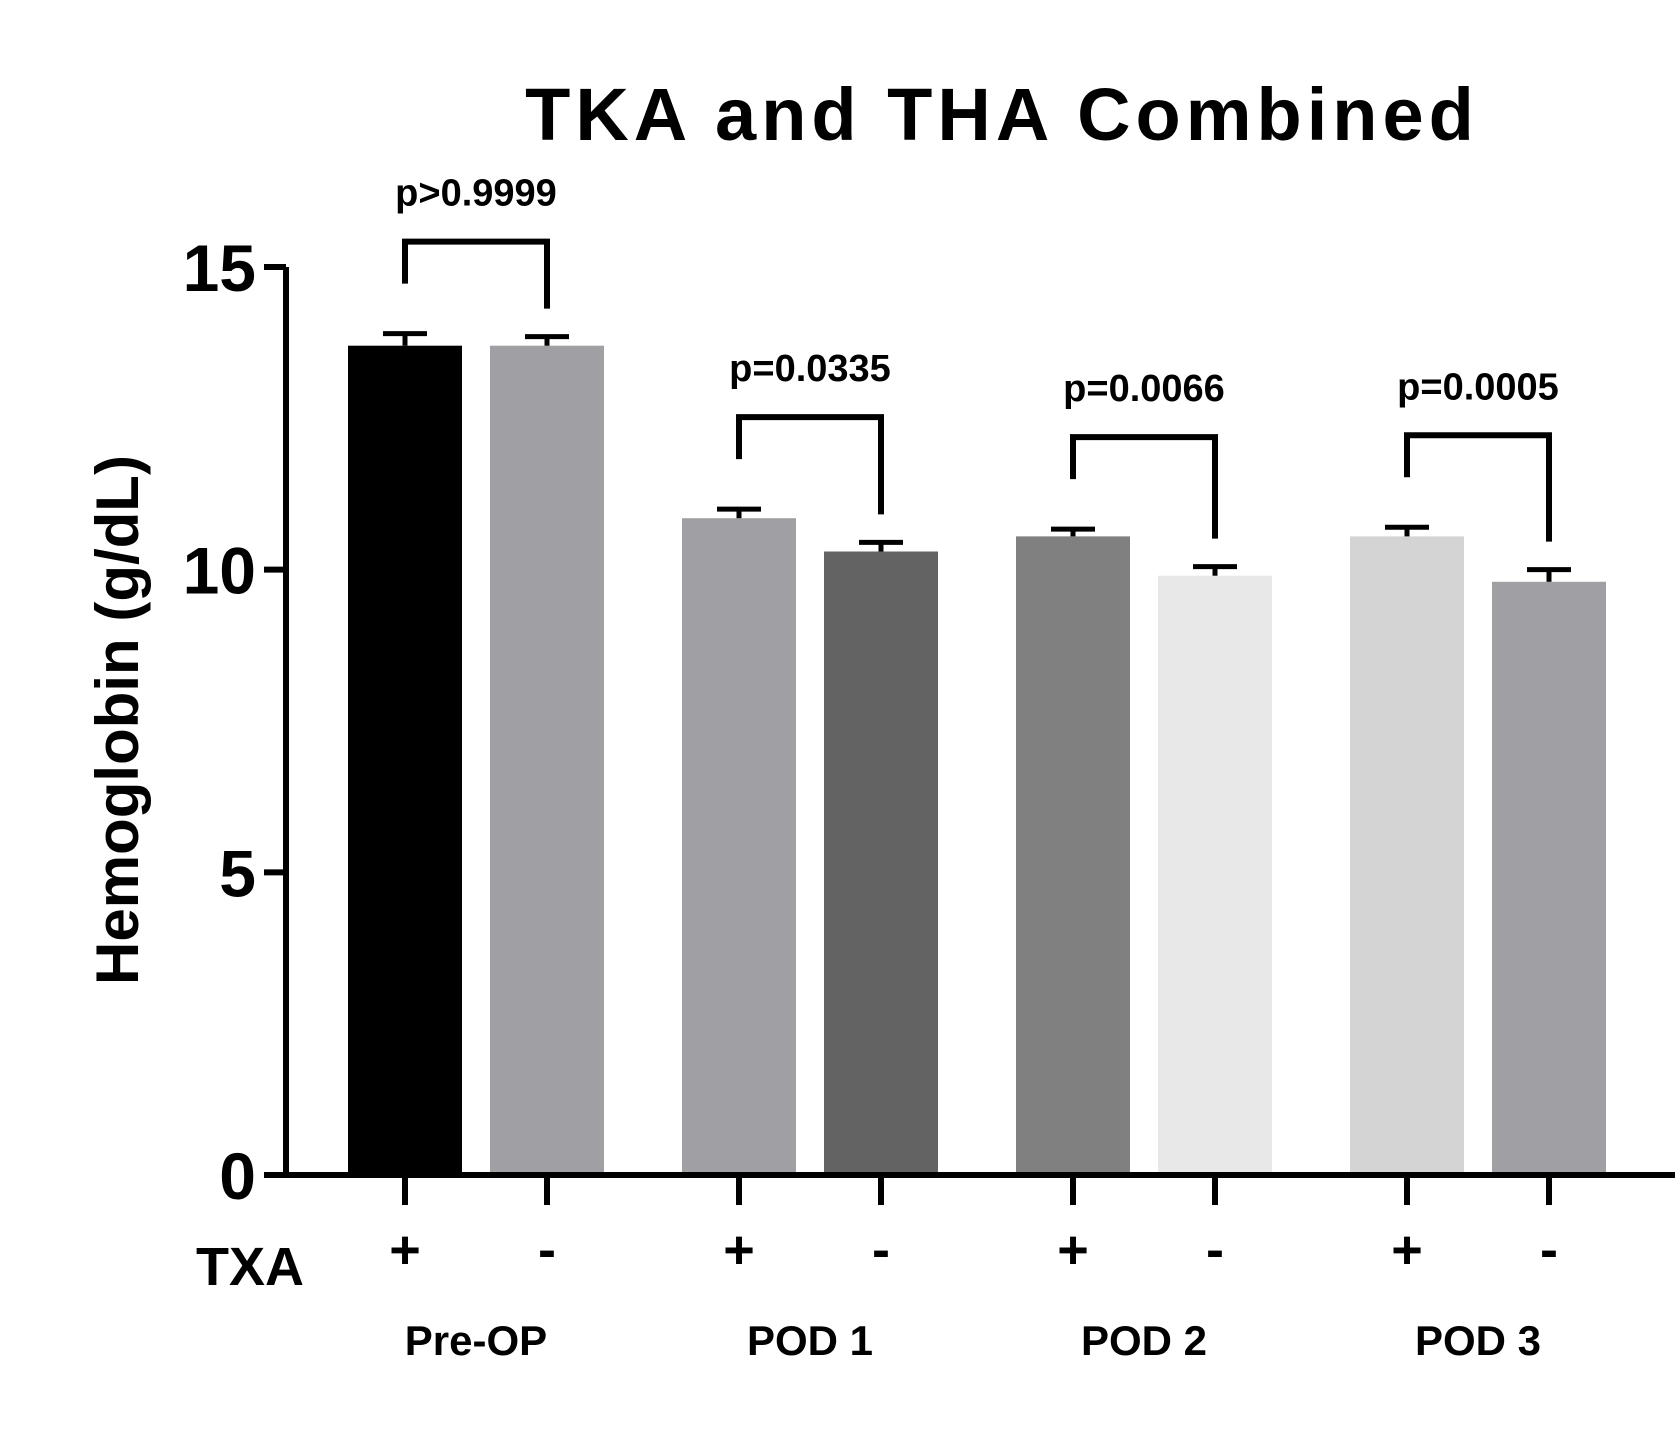  Describe the element at coordinates (237, 873) in the screenshot. I see `y-tick-label: 5` at that location.